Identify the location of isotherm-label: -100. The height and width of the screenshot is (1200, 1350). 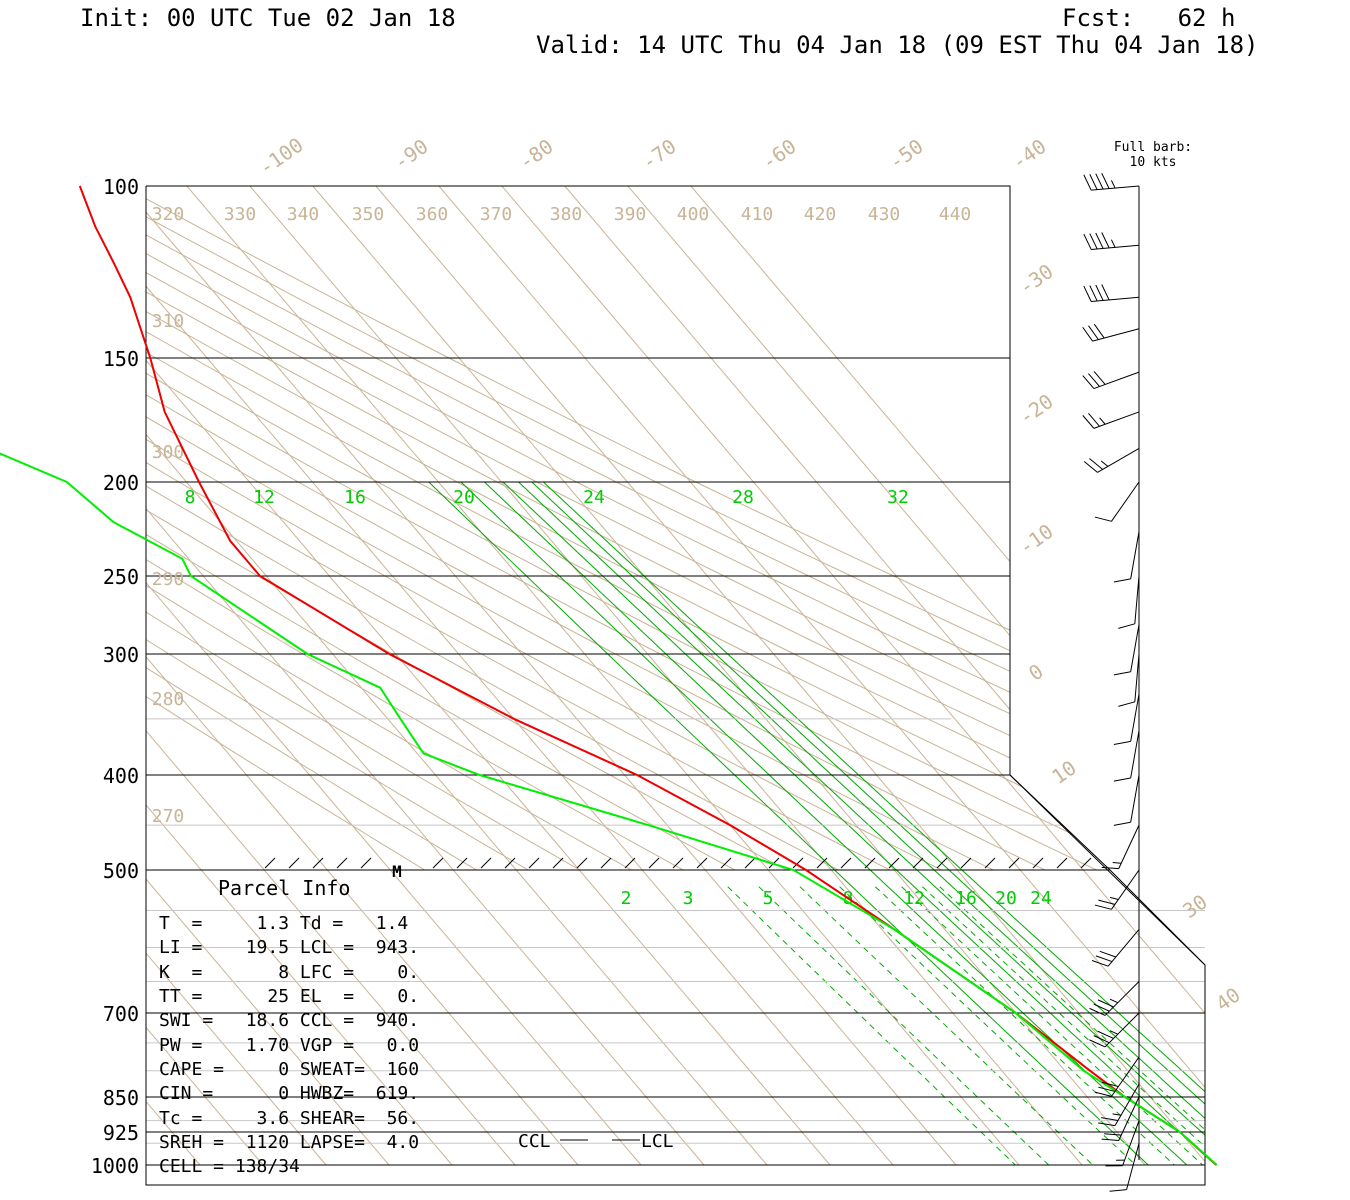
(280, 156).